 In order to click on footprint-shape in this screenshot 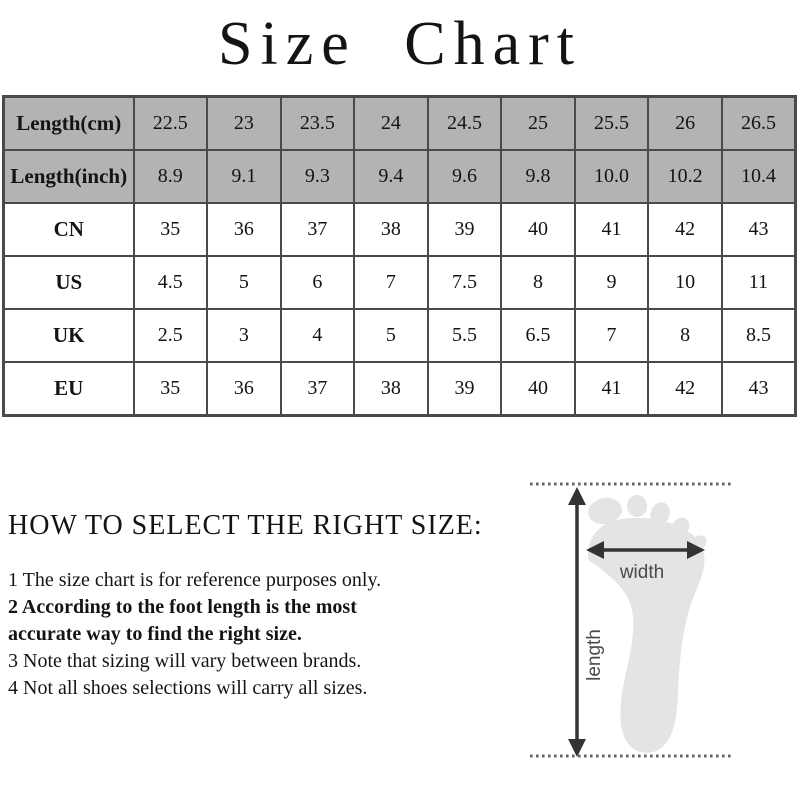, I will do `click(647, 624)`.